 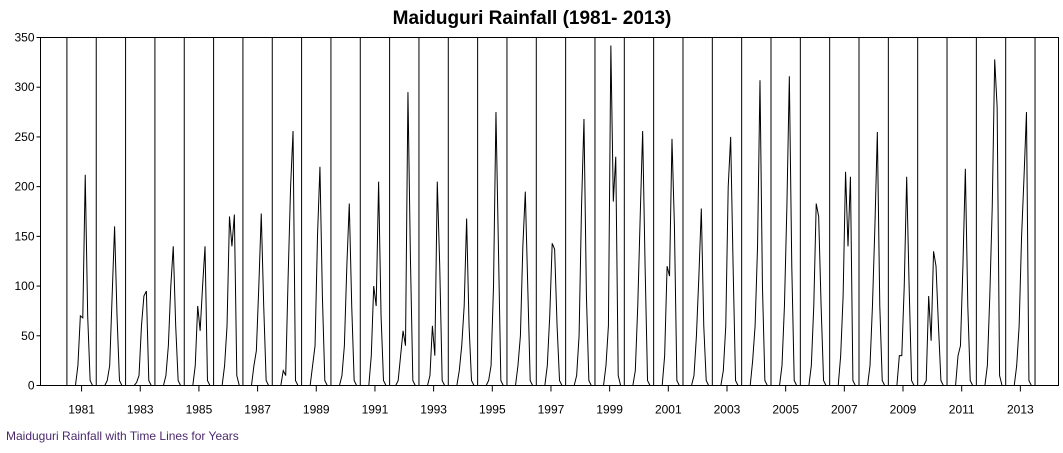 I want to click on x-tick-label: 1995, so click(x=492, y=410).